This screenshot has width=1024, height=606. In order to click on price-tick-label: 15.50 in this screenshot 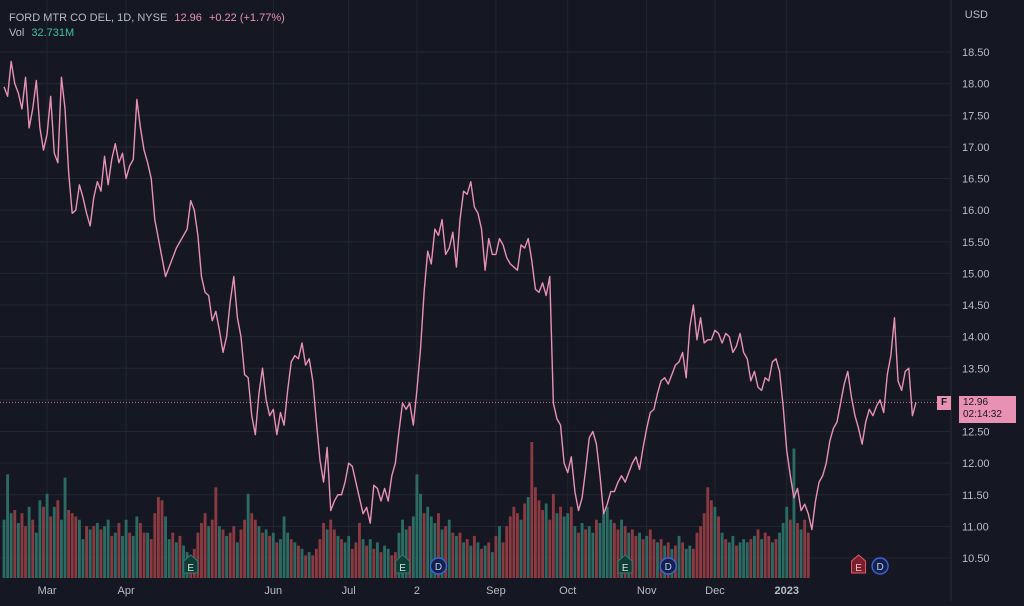, I will do `click(976, 243)`.